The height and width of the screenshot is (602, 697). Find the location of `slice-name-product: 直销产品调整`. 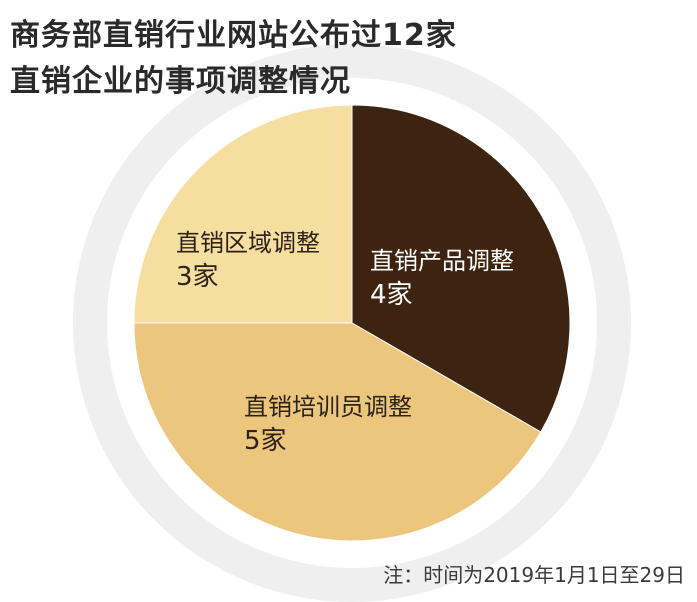

slice-name-product: 直销产品调整 is located at coordinates (442, 261).